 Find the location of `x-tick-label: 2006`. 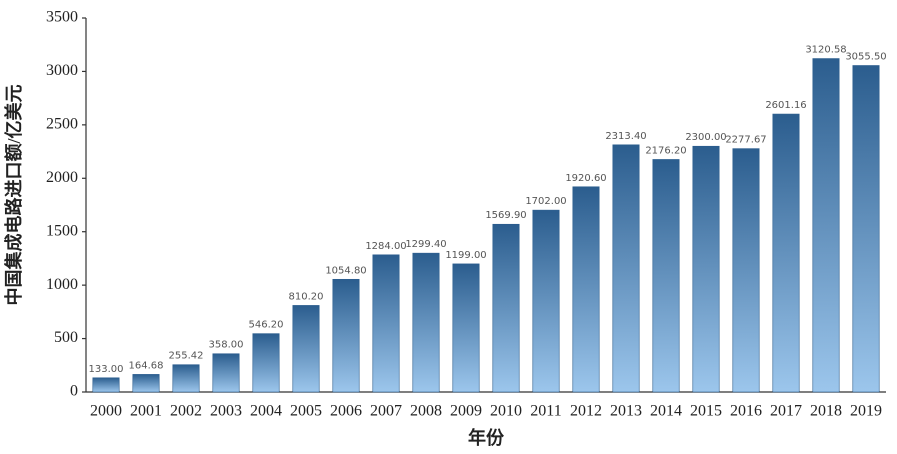

x-tick-label: 2006 is located at coordinates (346, 411).